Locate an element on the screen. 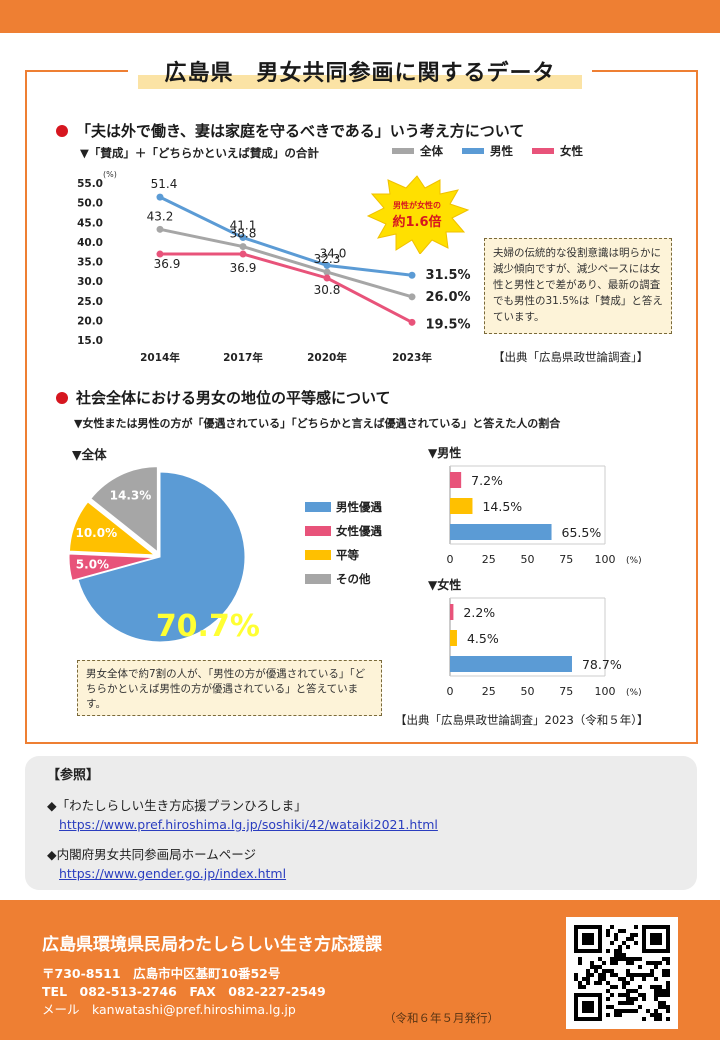  pie-slice-平等 is located at coordinates (112, 528).